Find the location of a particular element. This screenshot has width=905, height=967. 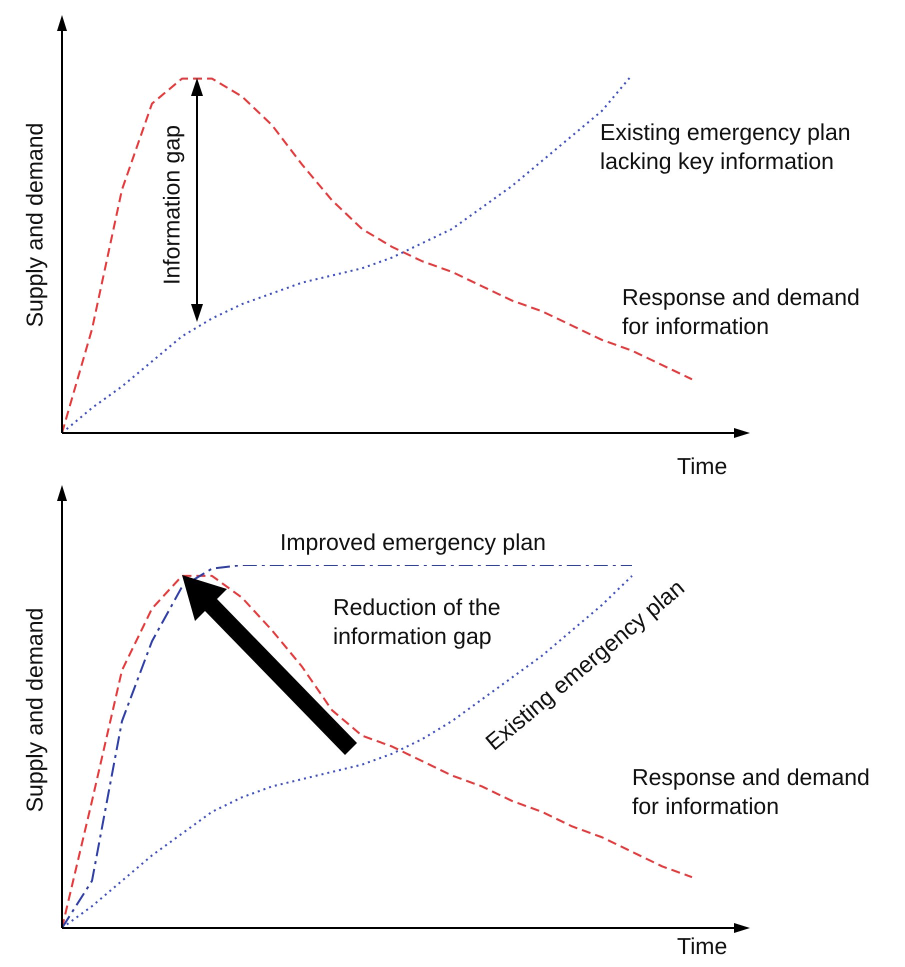

series-label: Existing emergency plan lacking key information is located at coordinates (726, 147).